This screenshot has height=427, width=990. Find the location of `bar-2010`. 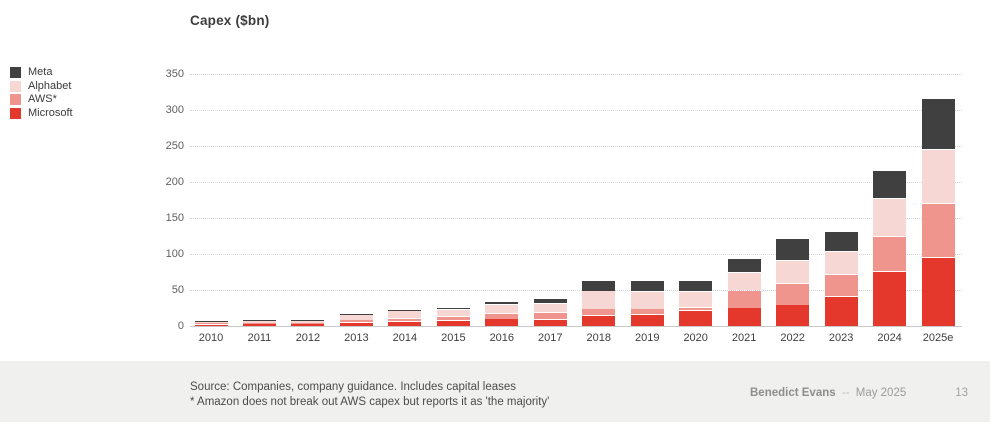

bar-2010 is located at coordinates (211, 200).